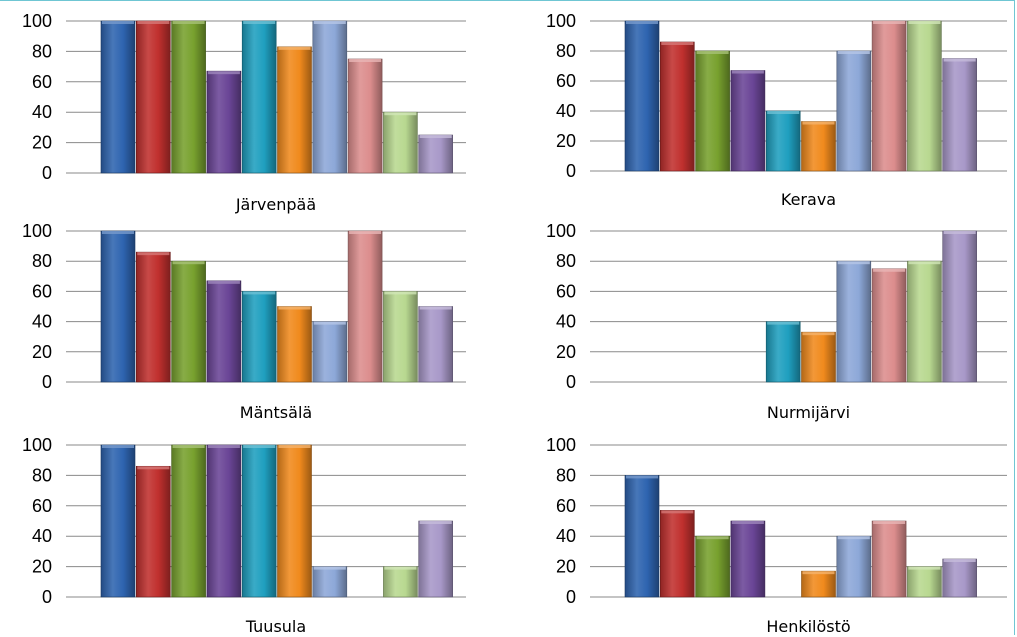 This screenshot has height=637, width=1017. I want to click on chart-panel-5: 0 20 40 60 80 100 Tuusula, so click(244, 535).